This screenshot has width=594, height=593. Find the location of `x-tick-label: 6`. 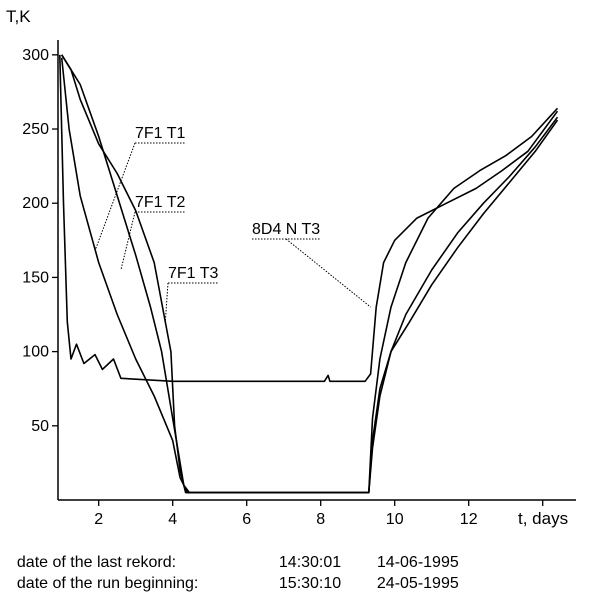

x-tick-label: 6 is located at coordinates (246, 519).